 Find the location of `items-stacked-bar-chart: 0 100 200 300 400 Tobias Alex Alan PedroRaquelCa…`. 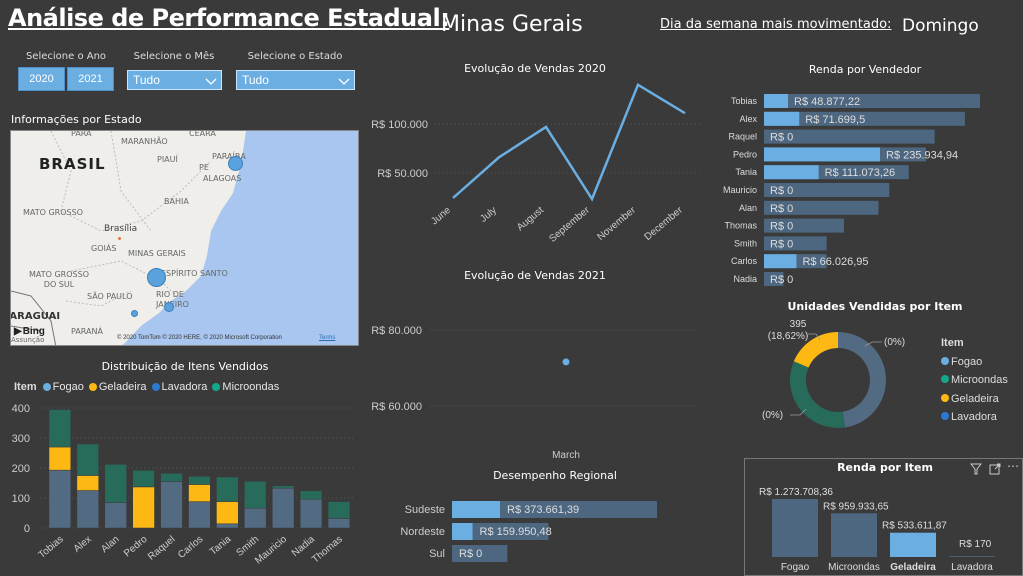

items-stacked-bar-chart: 0 100 200 300 400 Tobias Alex Alan PedroRaquelCa… is located at coordinates (183, 485).